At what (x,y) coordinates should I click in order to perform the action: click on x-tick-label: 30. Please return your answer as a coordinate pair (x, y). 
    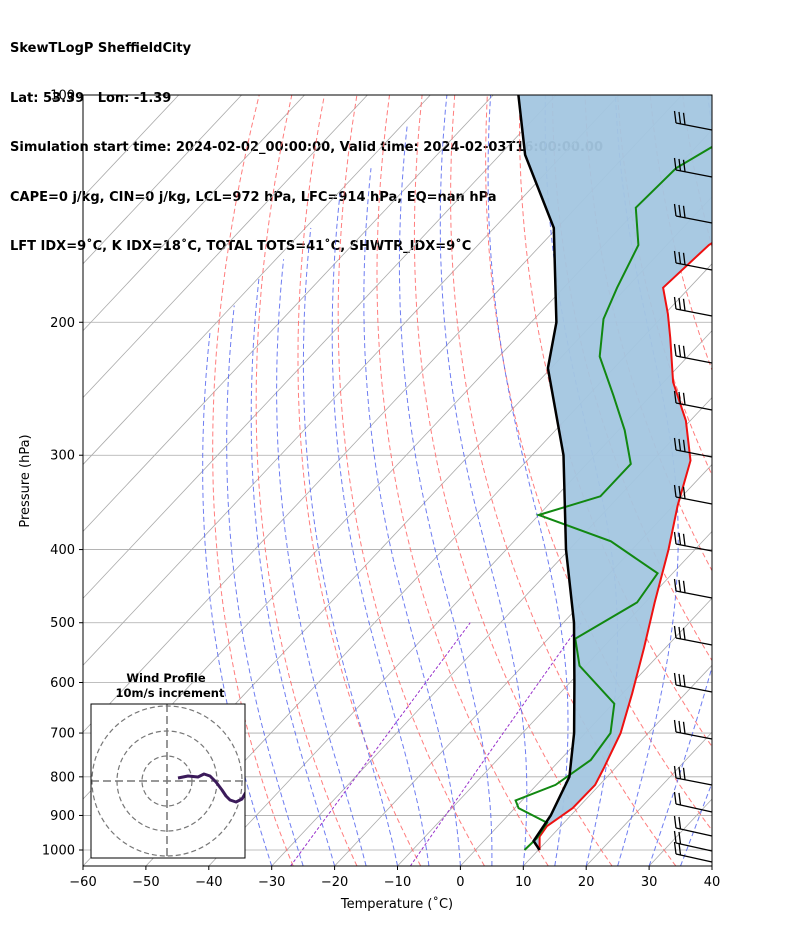
    Looking at the image, I should click on (649, 882).